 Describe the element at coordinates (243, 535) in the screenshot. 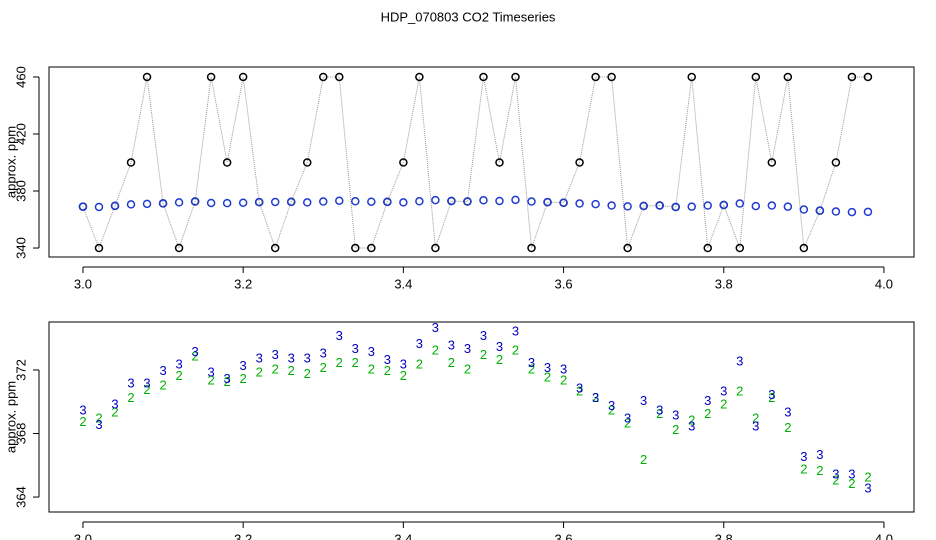

I see `x-tick-label: 3.2` at that location.